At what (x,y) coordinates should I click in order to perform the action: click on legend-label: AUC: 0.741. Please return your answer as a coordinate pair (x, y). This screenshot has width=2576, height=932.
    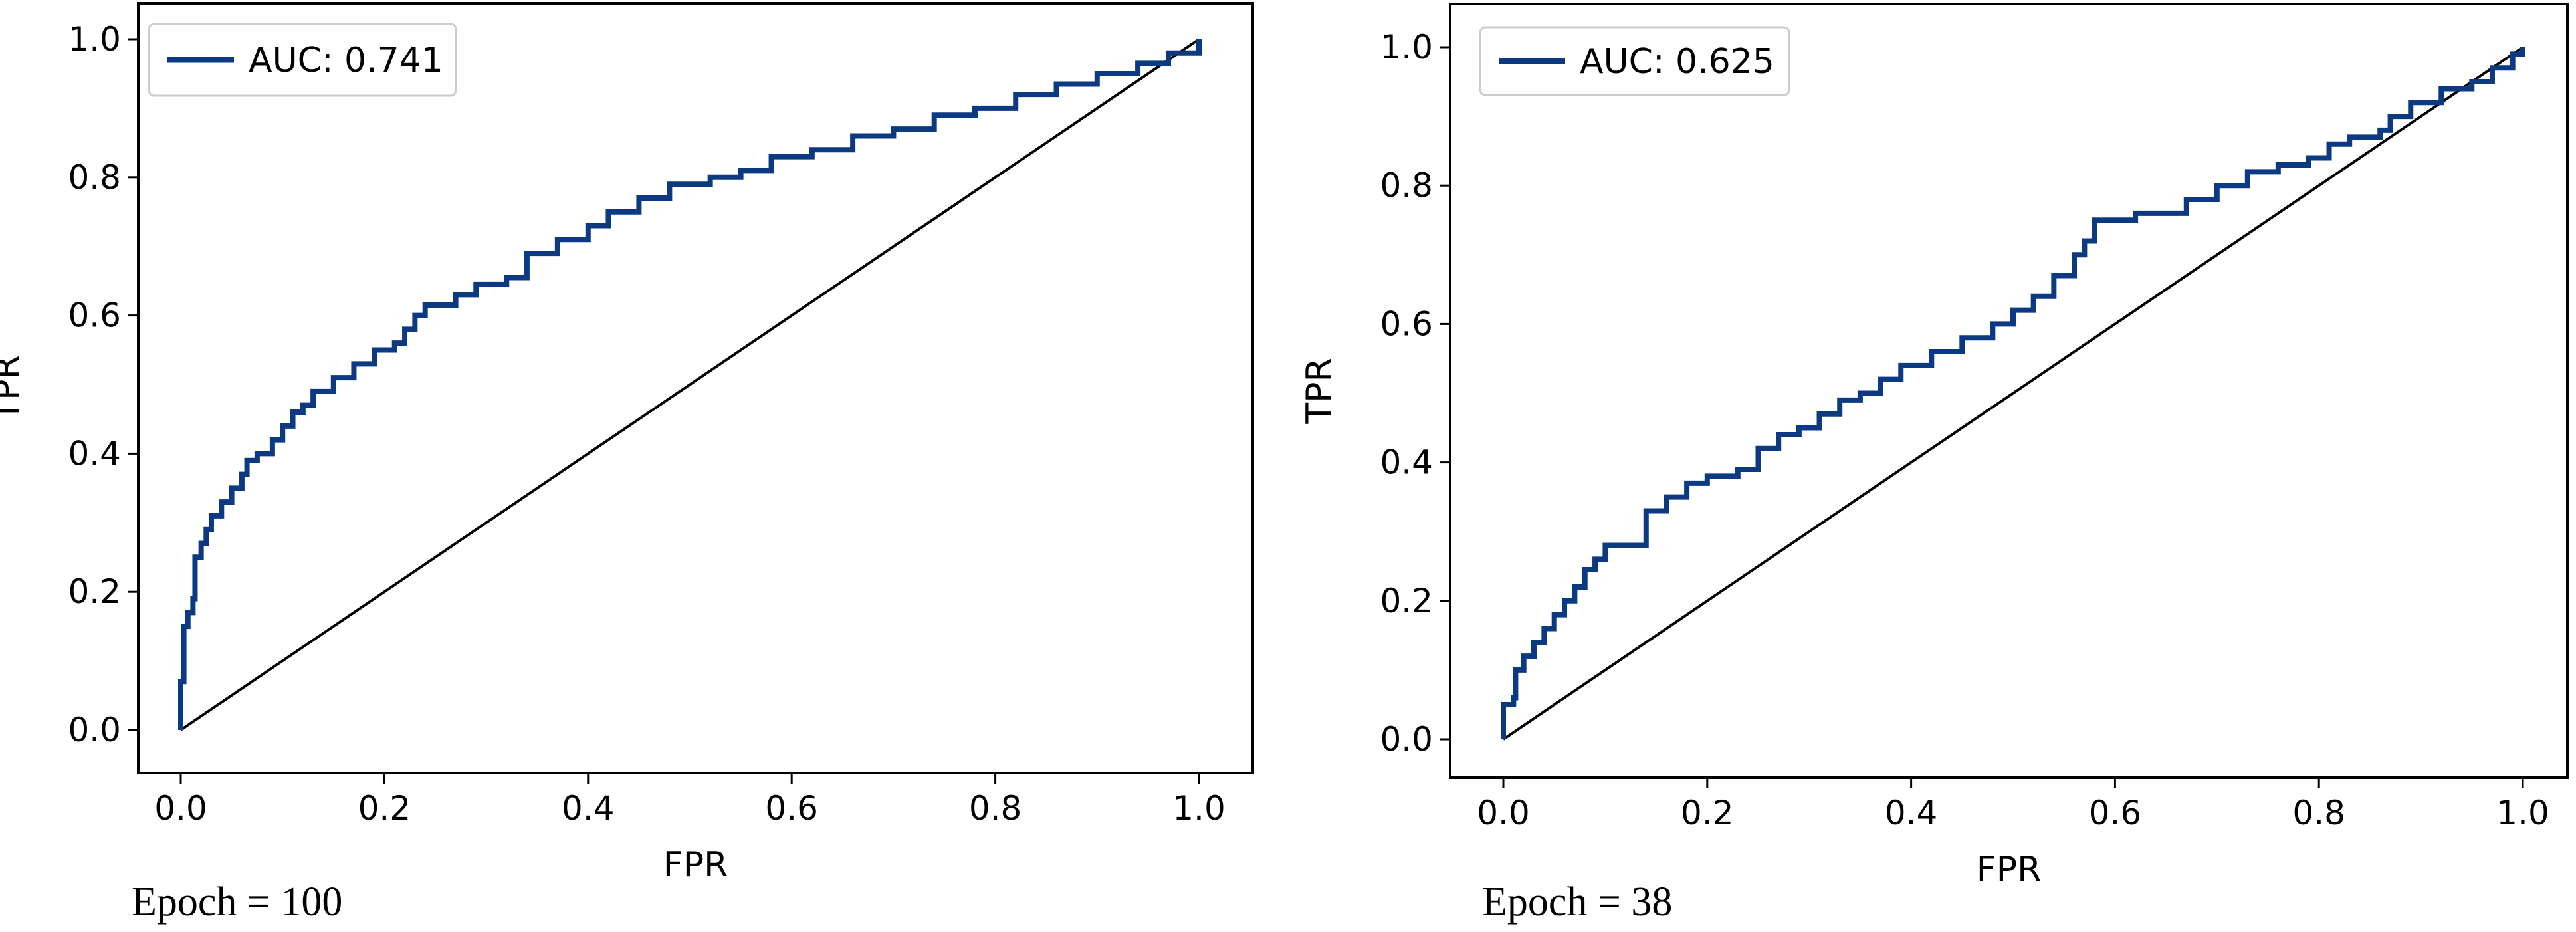
    Looking at the image, I should click on (346, 61).